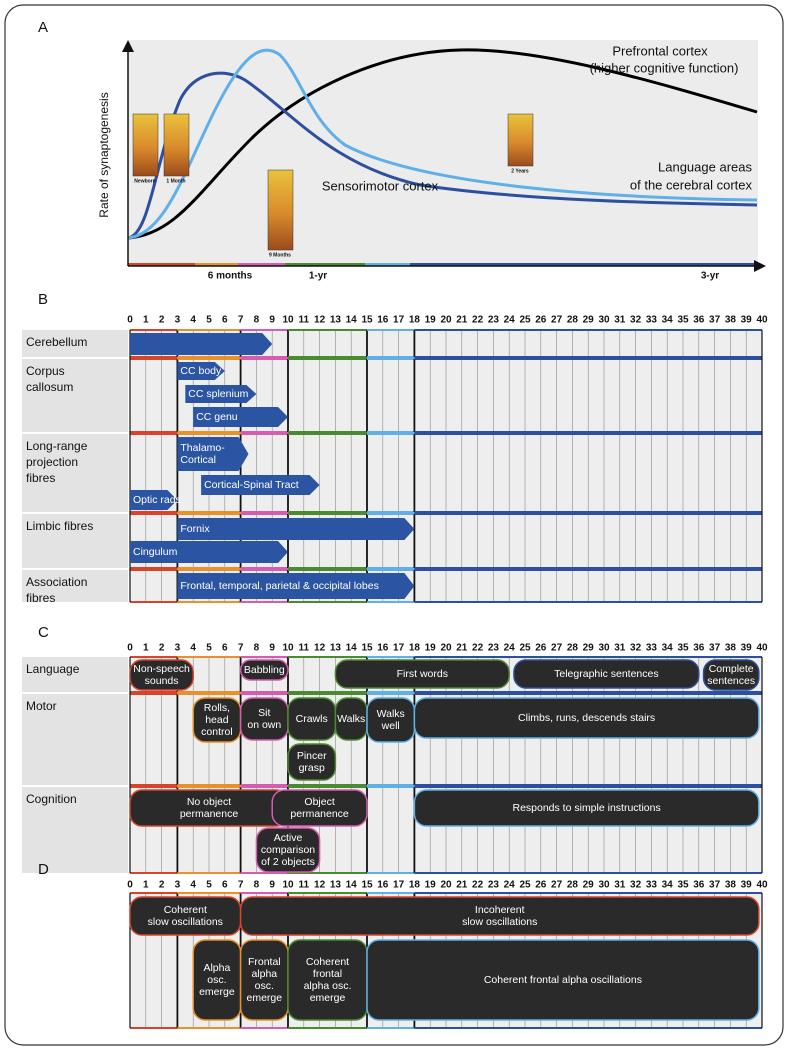  Describe the element at coordinates (328, 986) in the screenshot. I see `box-label-line: alpha osc.` at that location.